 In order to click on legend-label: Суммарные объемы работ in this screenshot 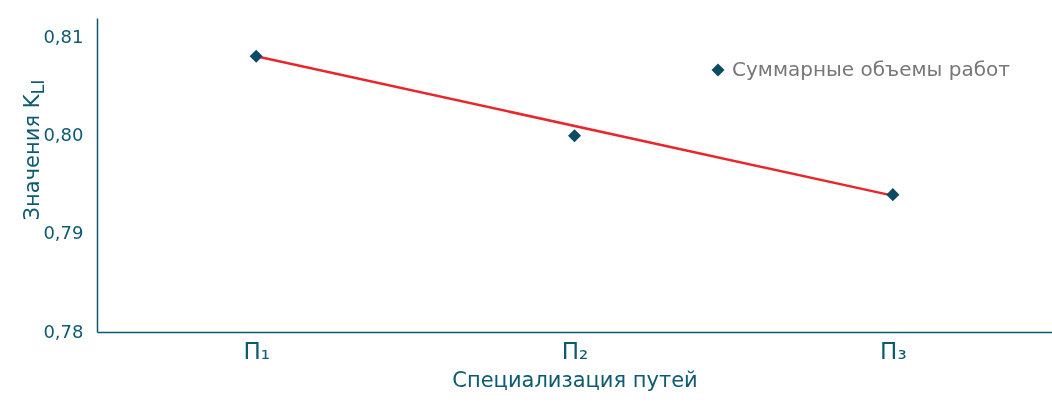, I will do `click(871, 69)`.